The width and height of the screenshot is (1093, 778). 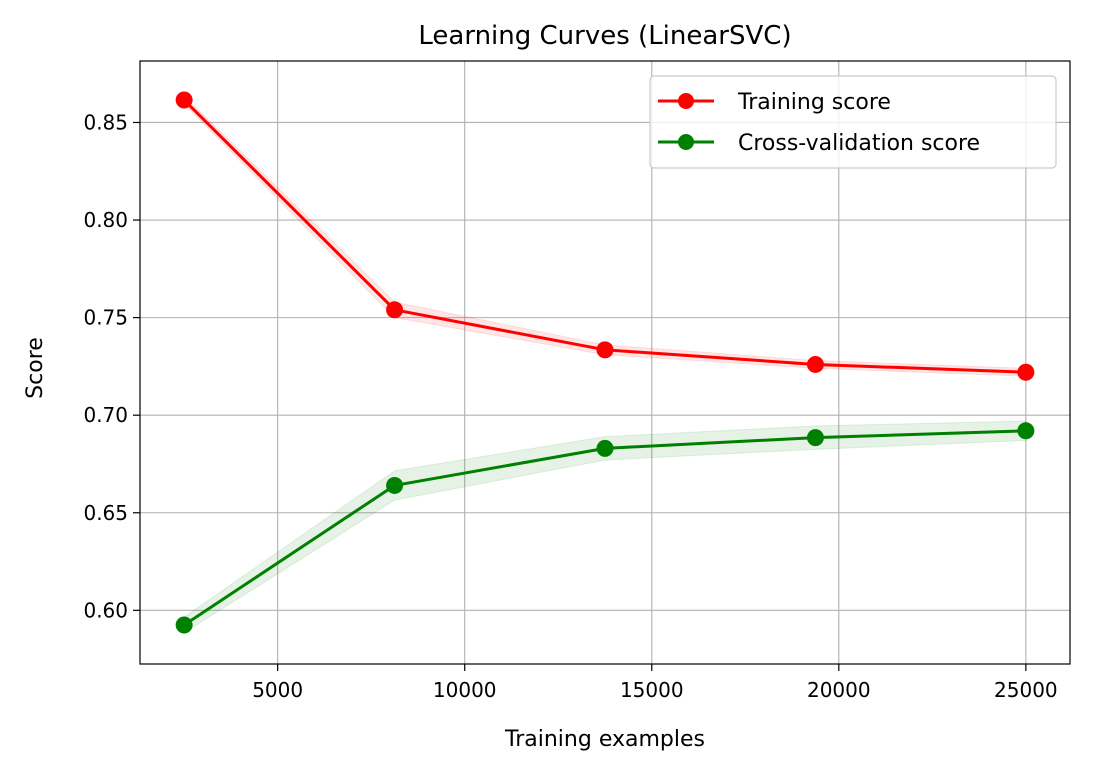 What do you see at coordinates (105, 318) in the screenshot?
I see `y-tick-label: 0.75` at bounding box center [105, 318].